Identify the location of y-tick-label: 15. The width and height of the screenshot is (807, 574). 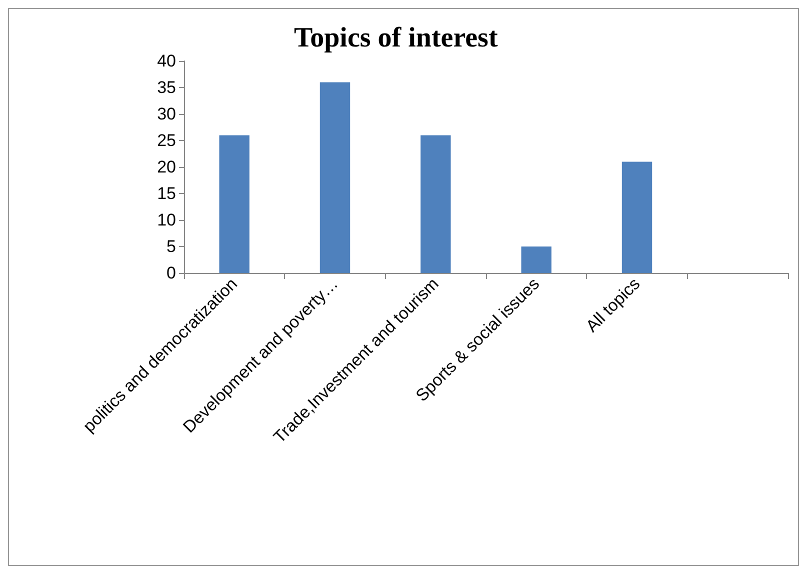
(166, 193).